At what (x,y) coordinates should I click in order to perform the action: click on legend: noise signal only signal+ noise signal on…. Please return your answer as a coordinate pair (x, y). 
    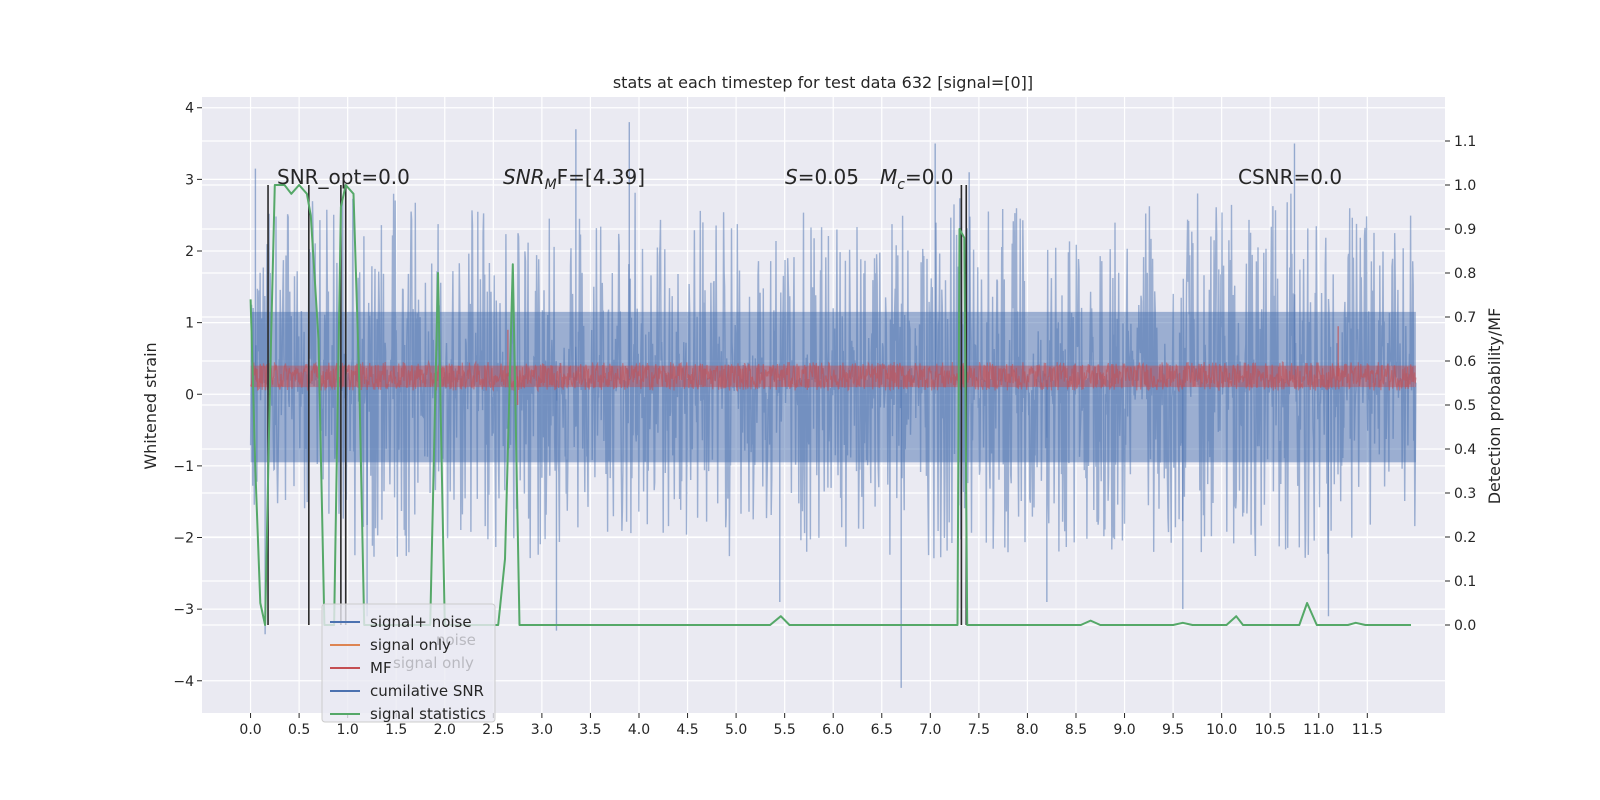
    Looking at the image, I should click on (408, 663).